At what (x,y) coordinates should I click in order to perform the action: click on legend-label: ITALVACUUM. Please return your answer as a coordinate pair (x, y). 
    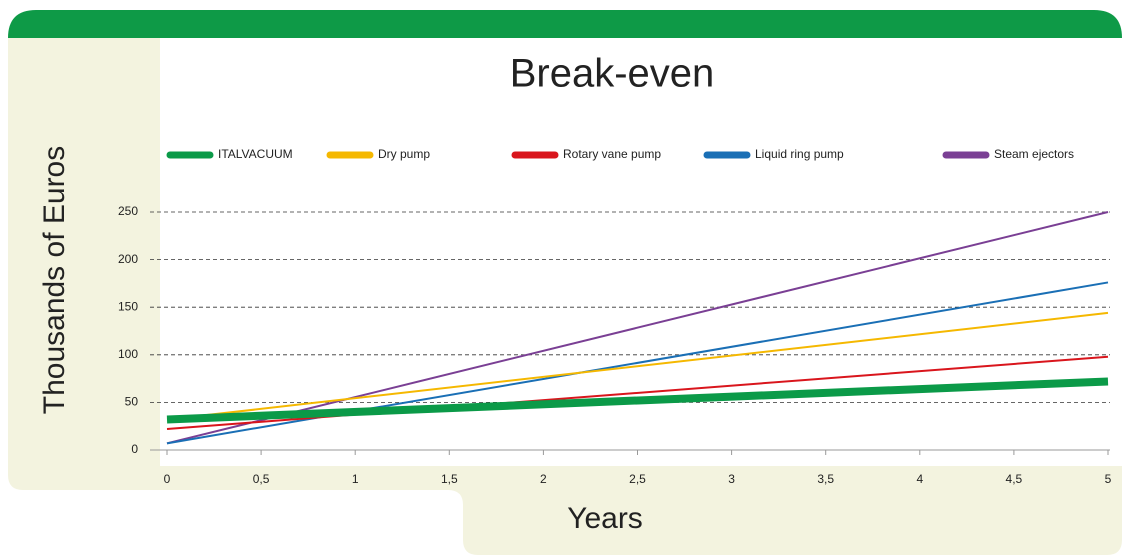
    Looking at the image, I should click on (255, 154).